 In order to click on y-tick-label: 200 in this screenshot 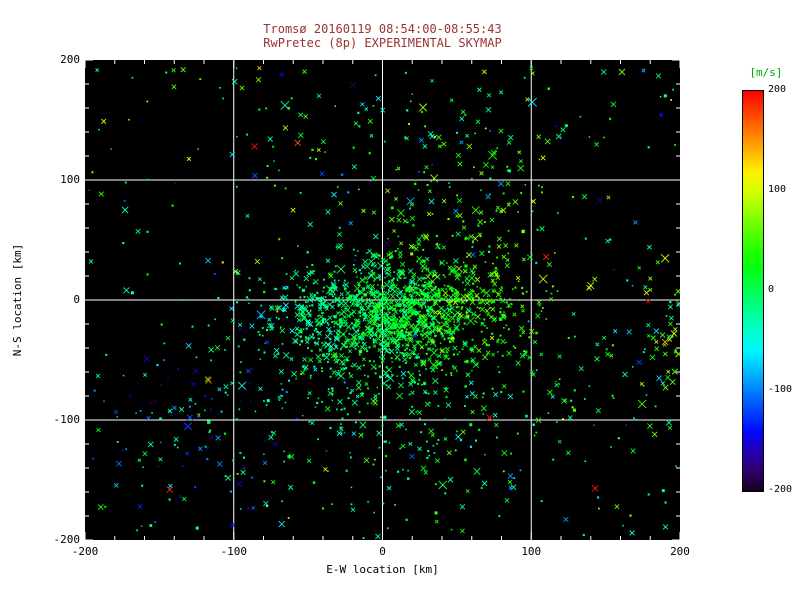, I will do `click(70, 59)`.